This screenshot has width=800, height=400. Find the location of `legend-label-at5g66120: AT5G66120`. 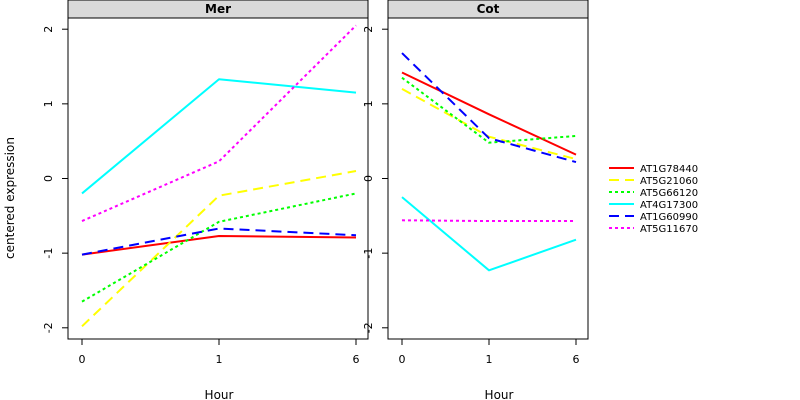

legend-label-at5g66120: AT5G66120 is located at coordinates (669, 193).